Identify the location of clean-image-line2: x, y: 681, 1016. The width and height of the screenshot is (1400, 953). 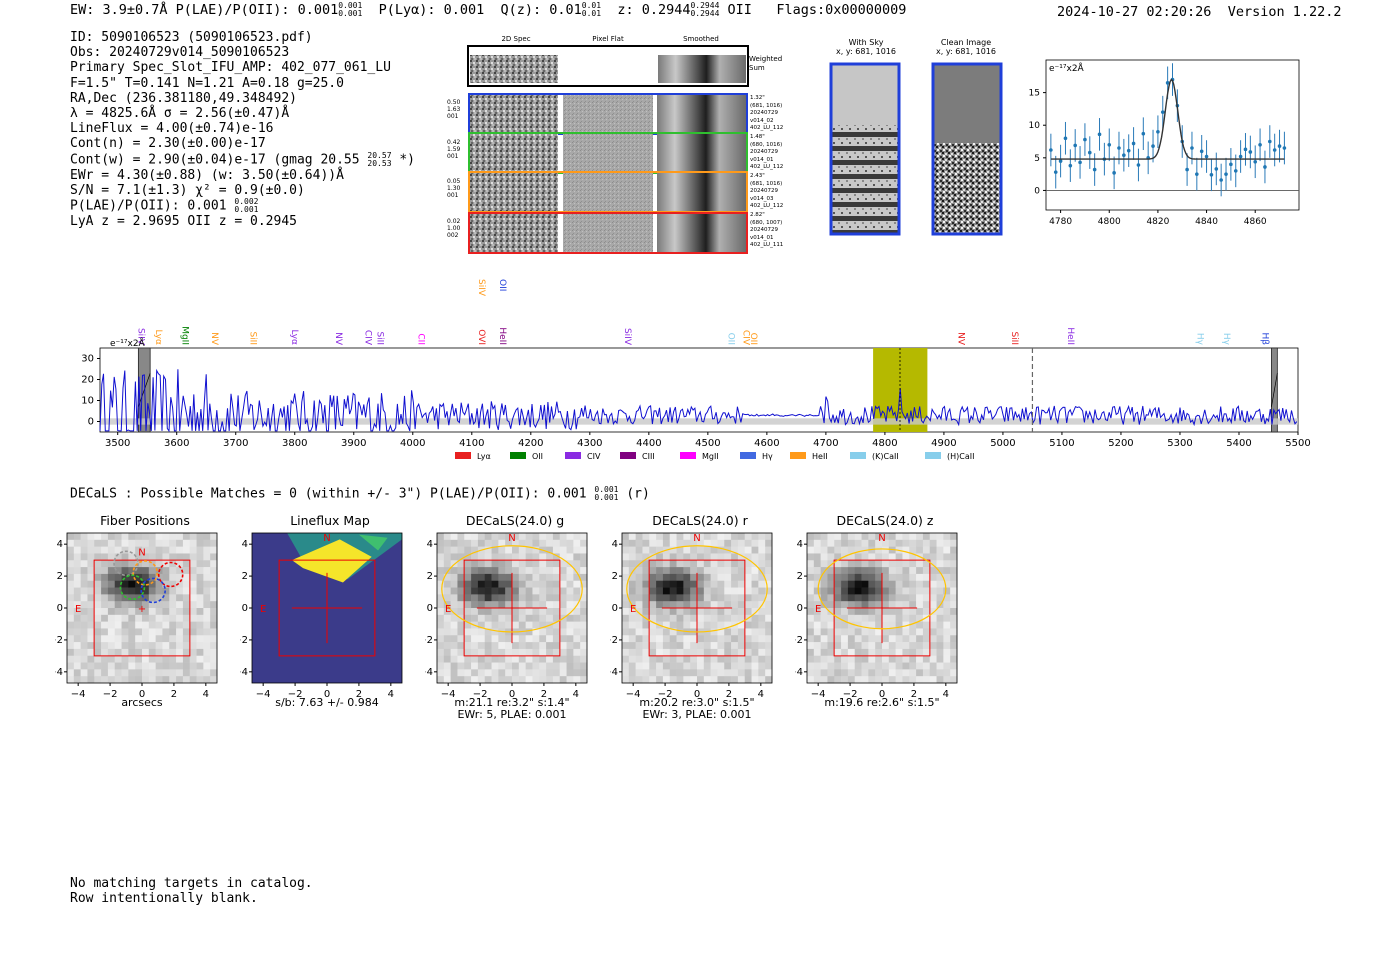
(966, 51).